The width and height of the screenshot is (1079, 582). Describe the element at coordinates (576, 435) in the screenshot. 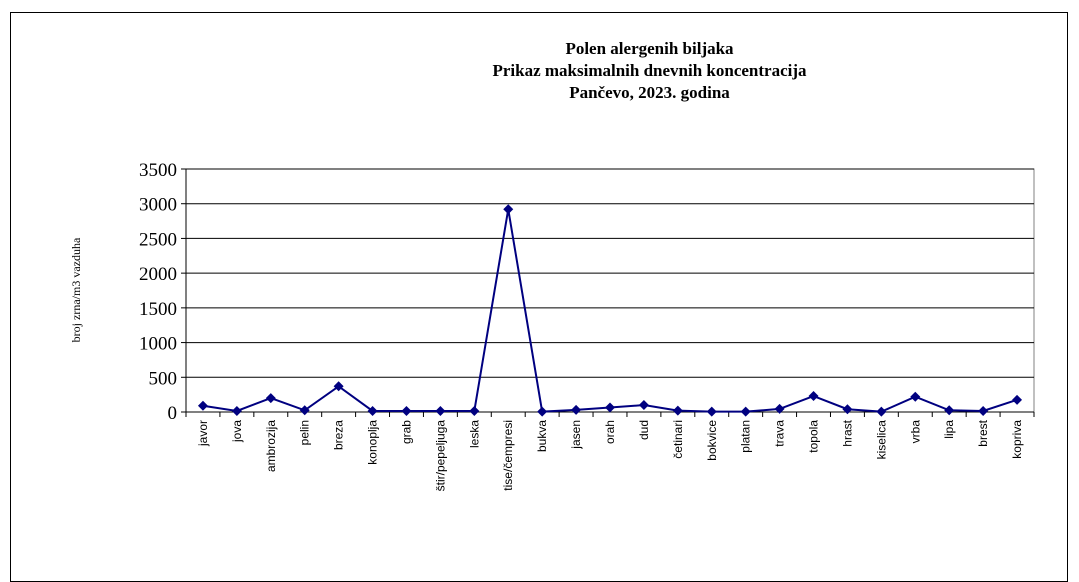

I see `x-tick-label: jasen` at that location.